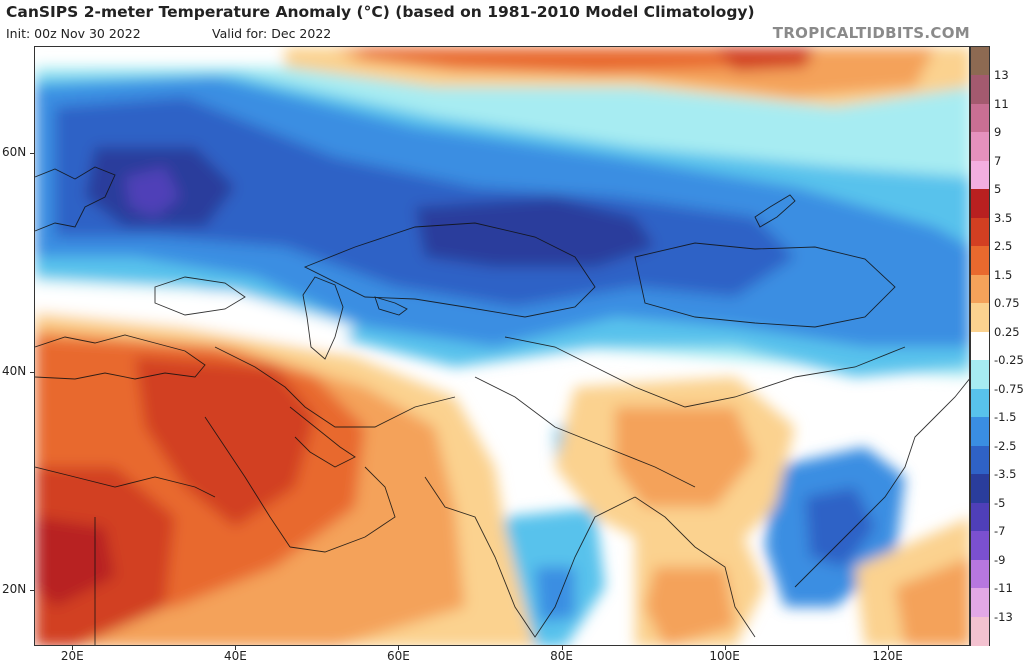  Describe the element at coordinates (323, 318) in the screenshot. I see `coastline-caspian` at that location.